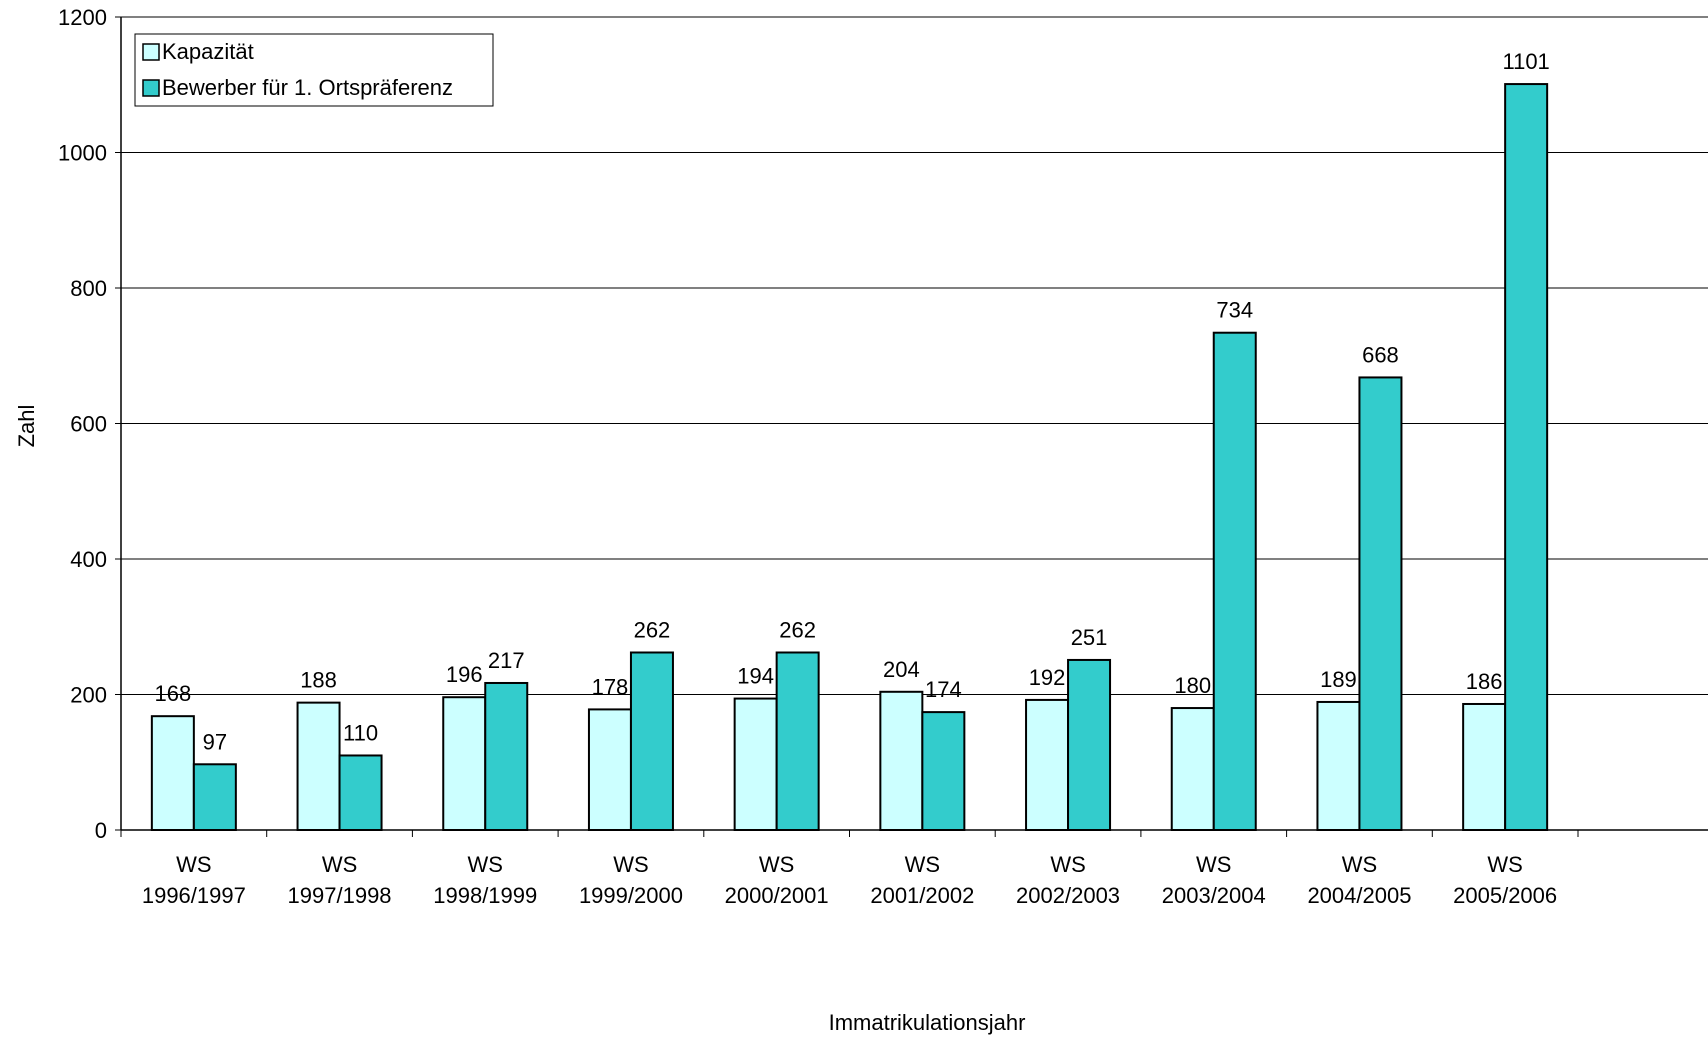 The image size is (1708, 1037). I want to click on bar-value-label: 1101, so click(1525, 61).